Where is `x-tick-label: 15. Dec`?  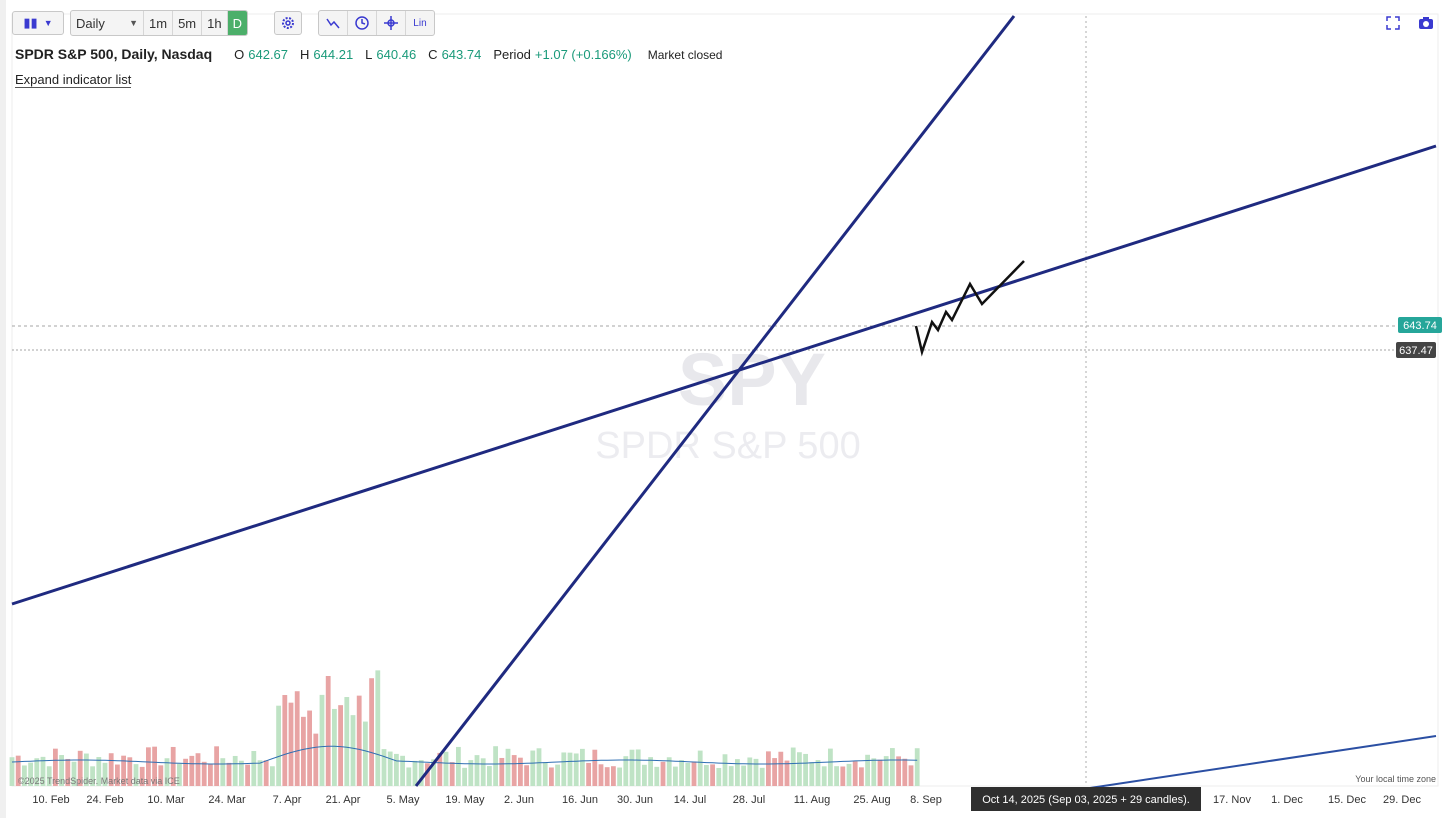
x-tick-label: 15. Dec is located at coordinates (1347, 800).